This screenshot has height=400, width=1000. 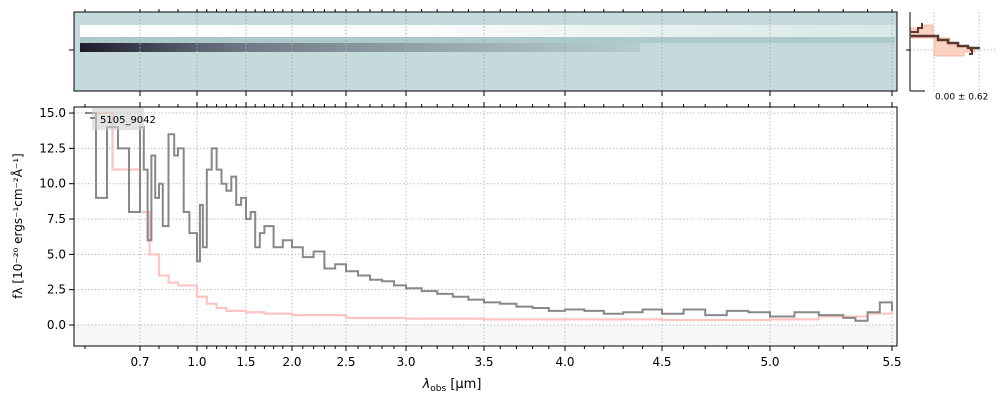 I want to click on legend-label: 5105_9042, so click(x=128, y=120).